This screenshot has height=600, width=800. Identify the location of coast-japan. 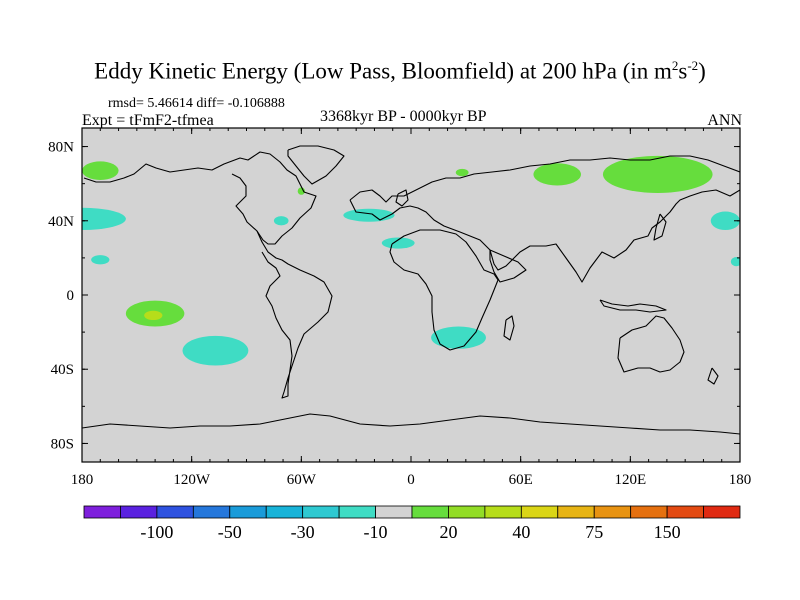
(660, 227).